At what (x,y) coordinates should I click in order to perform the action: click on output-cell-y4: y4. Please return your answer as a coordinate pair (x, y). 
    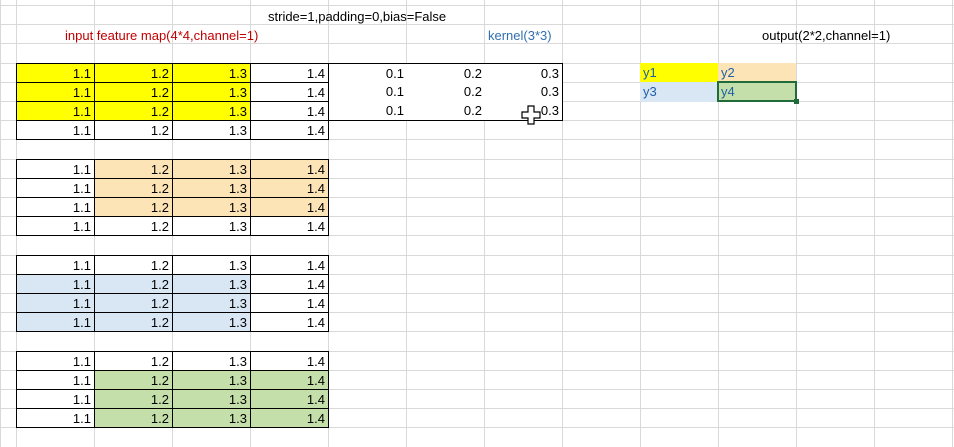
    Looking at the image, I should click on (757, 92).